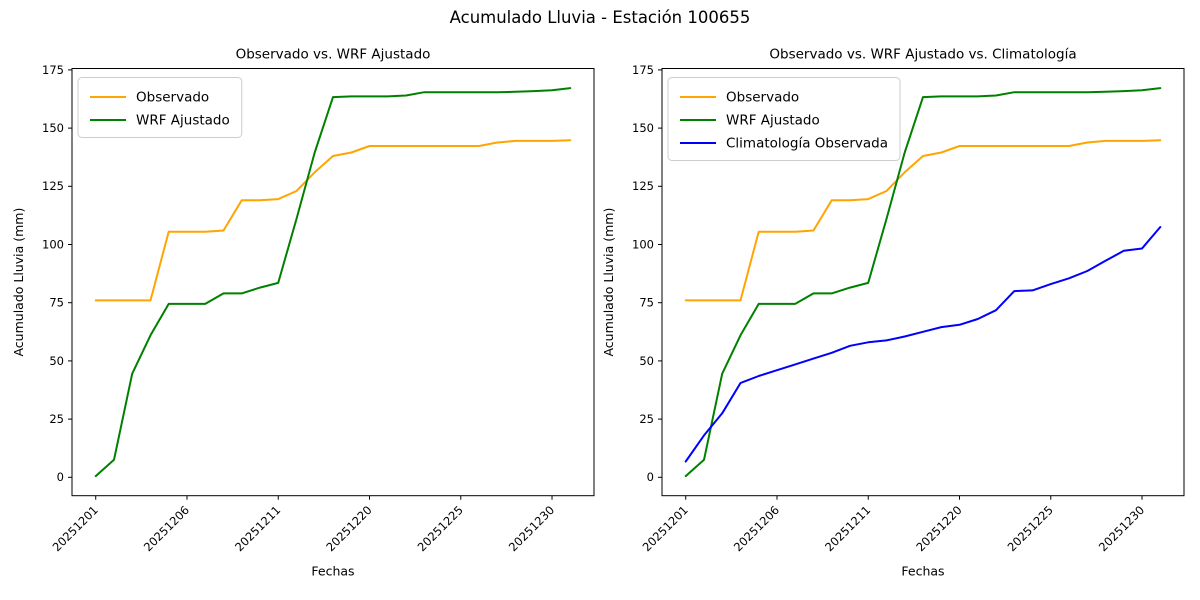 Image resolution: width=1200 pixels, height=600 pixels. What do you see at coordinates (646, 361) in the screenshot?
I see `plot-right-y-tick-label-50: 50` at bounding box center [646, 361].